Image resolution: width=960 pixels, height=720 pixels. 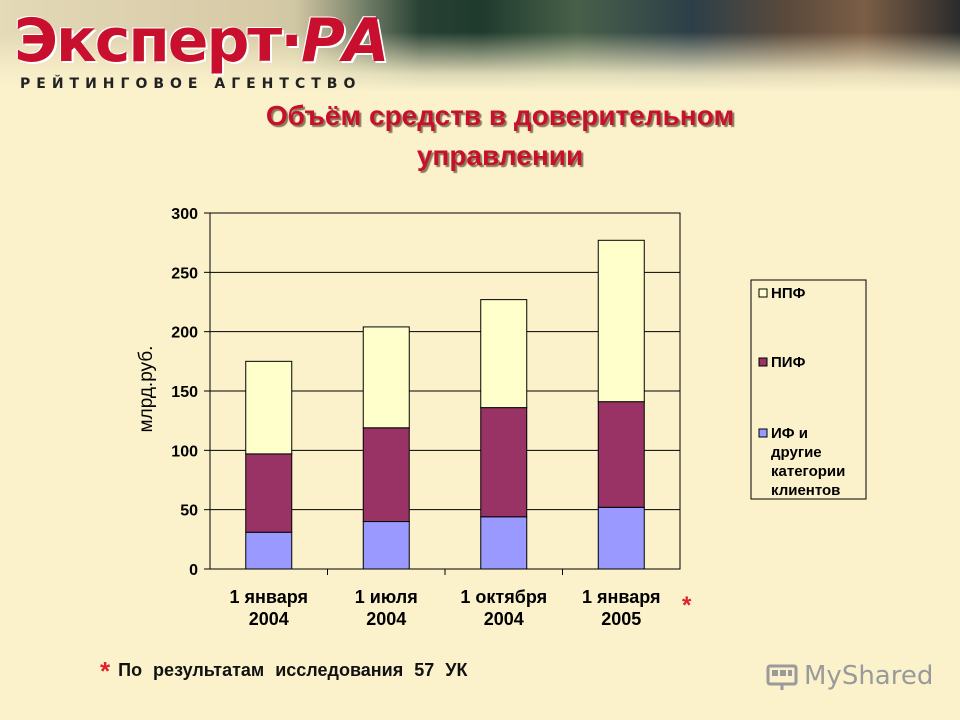 What do you see at coordinates (503, 597) in the screenshot?
I see `x-tick-label: 1 октября` at bounding box center [503, 597].